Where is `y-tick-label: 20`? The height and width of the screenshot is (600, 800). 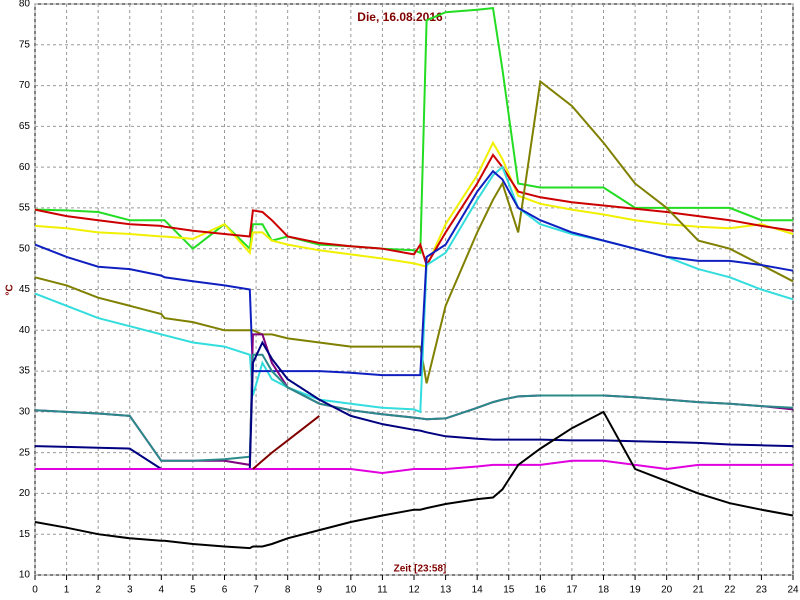
y-tick-label: 20 is located at coordinates (25, 493).